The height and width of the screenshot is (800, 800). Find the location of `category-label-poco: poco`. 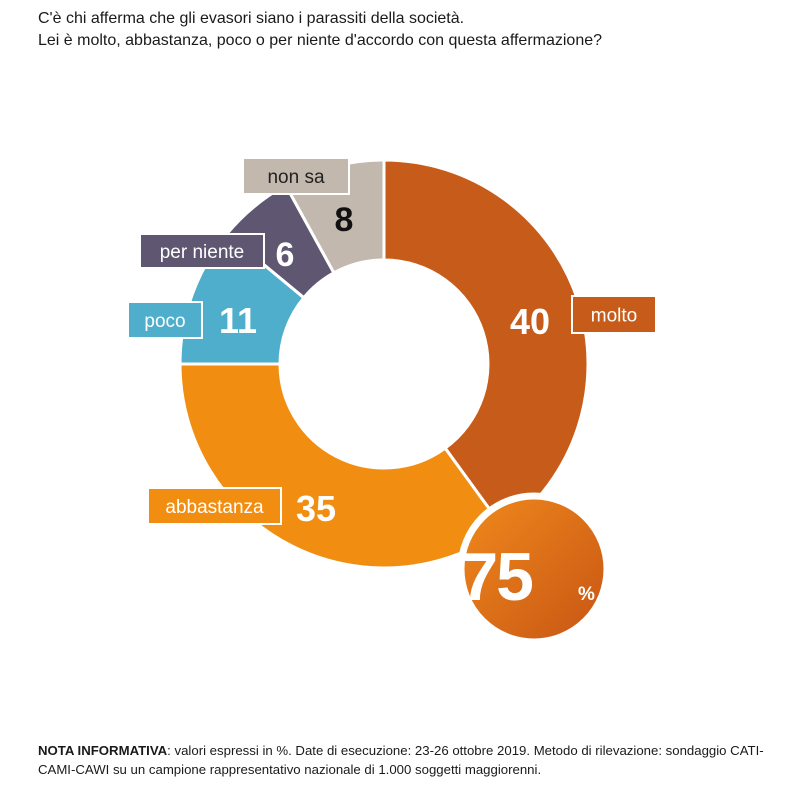

category-label-poco: poco is located at coordinates (164, 321).